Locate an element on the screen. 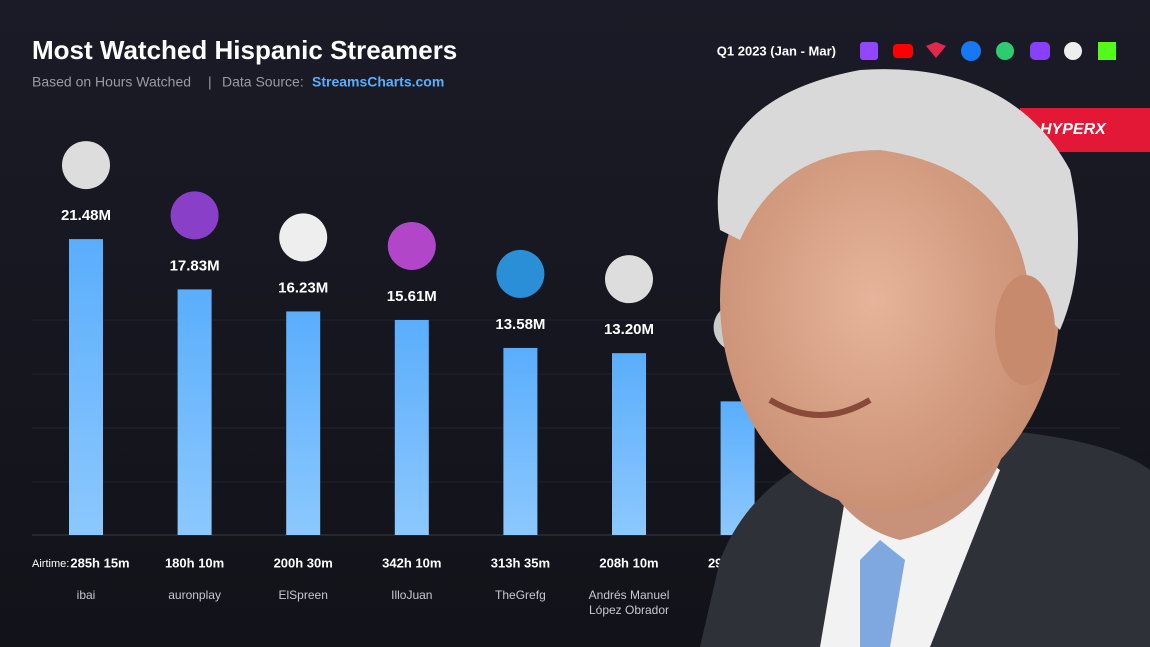 This screenshot has height=647, width=1150. sponsor: HYPERX is located at coordinates (1073, 129).